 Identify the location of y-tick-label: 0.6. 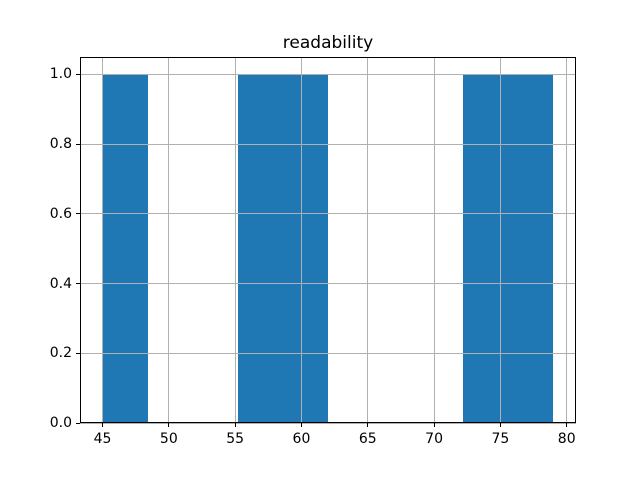
(60, 213).